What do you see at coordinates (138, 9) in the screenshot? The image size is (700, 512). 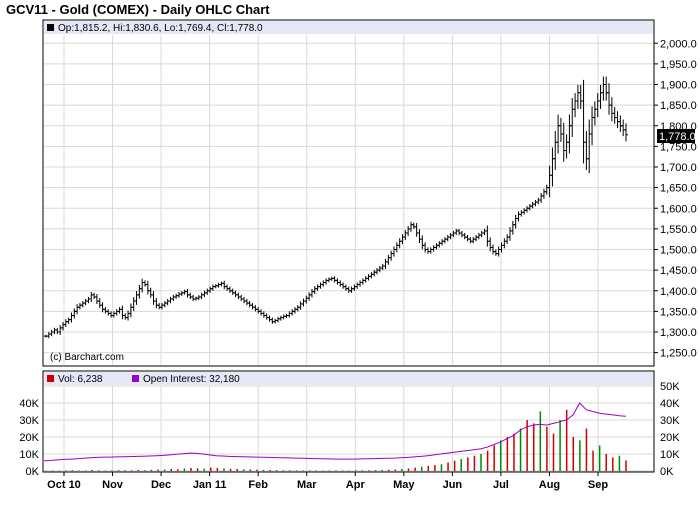 I see `chart-title: GCV11 - Gold (COMEX) - Daily OHLC Chart` at bounding box center [138, 9].